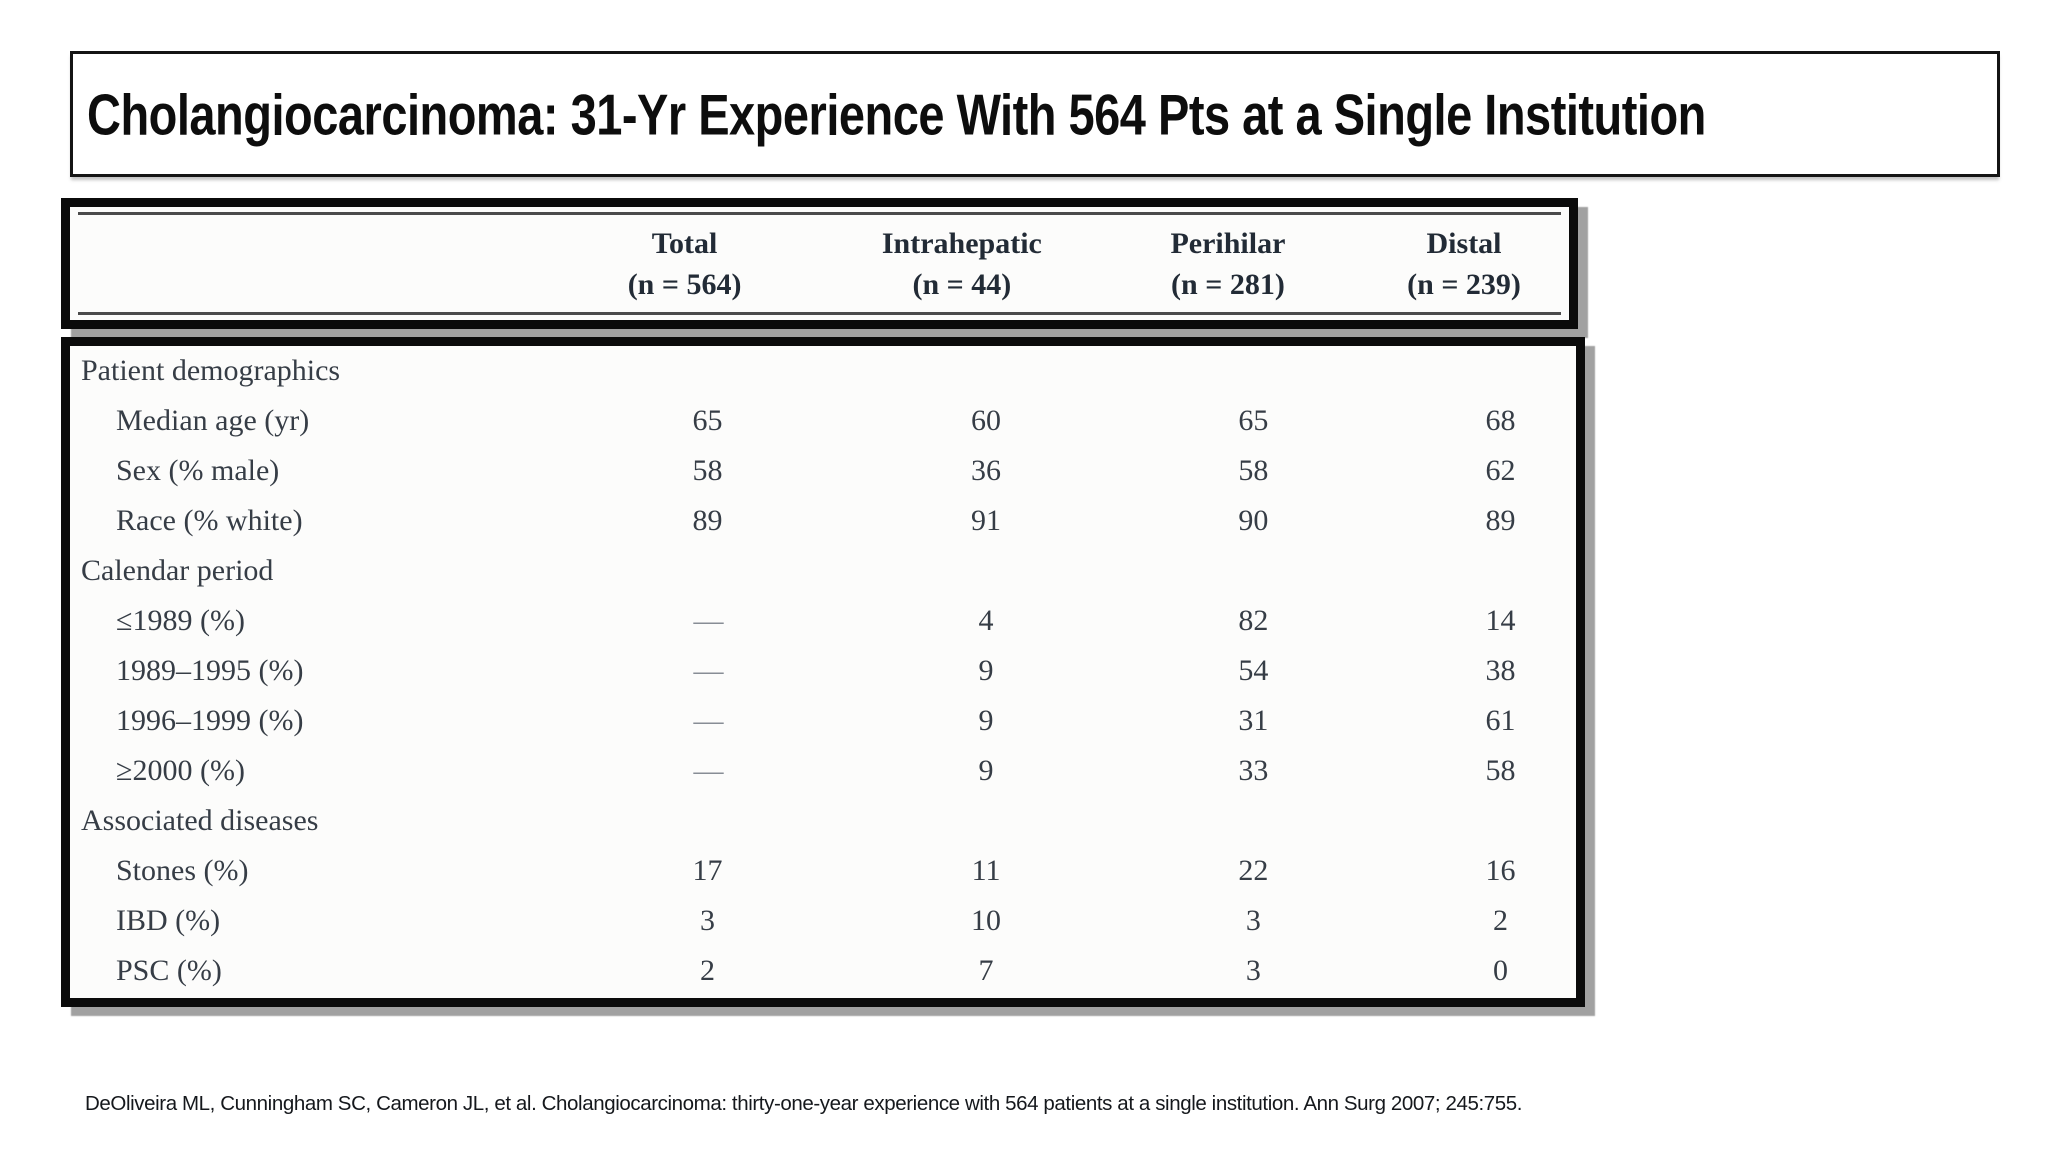  I want to click on row-label: PSC (%), so click(169, 970).